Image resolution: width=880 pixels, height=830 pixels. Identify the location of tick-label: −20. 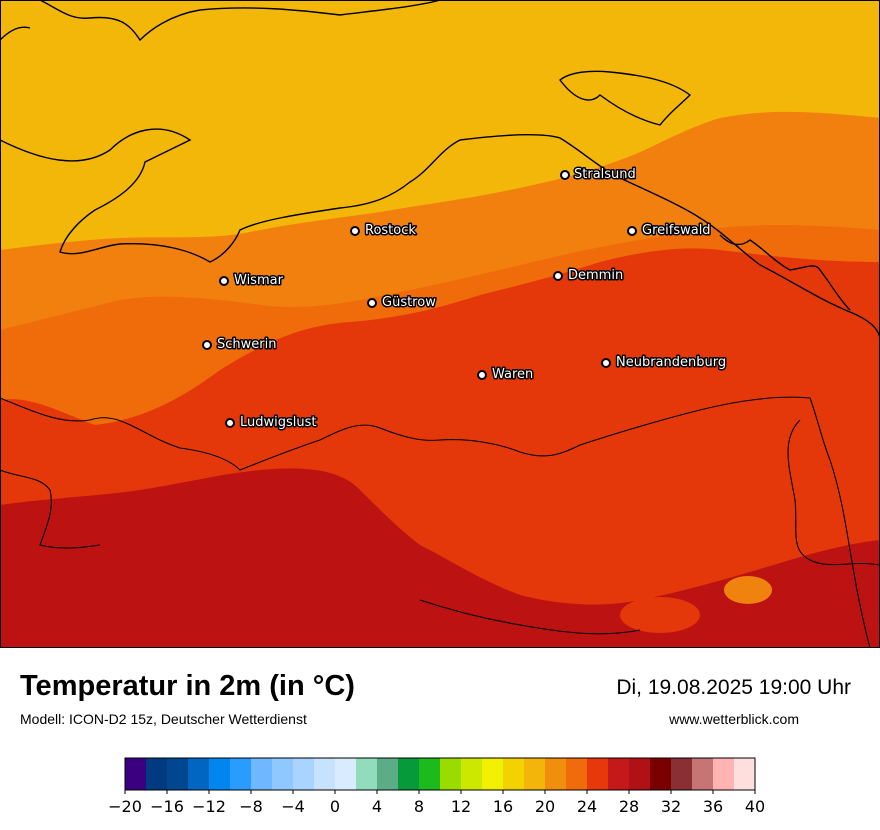
(125, 806).